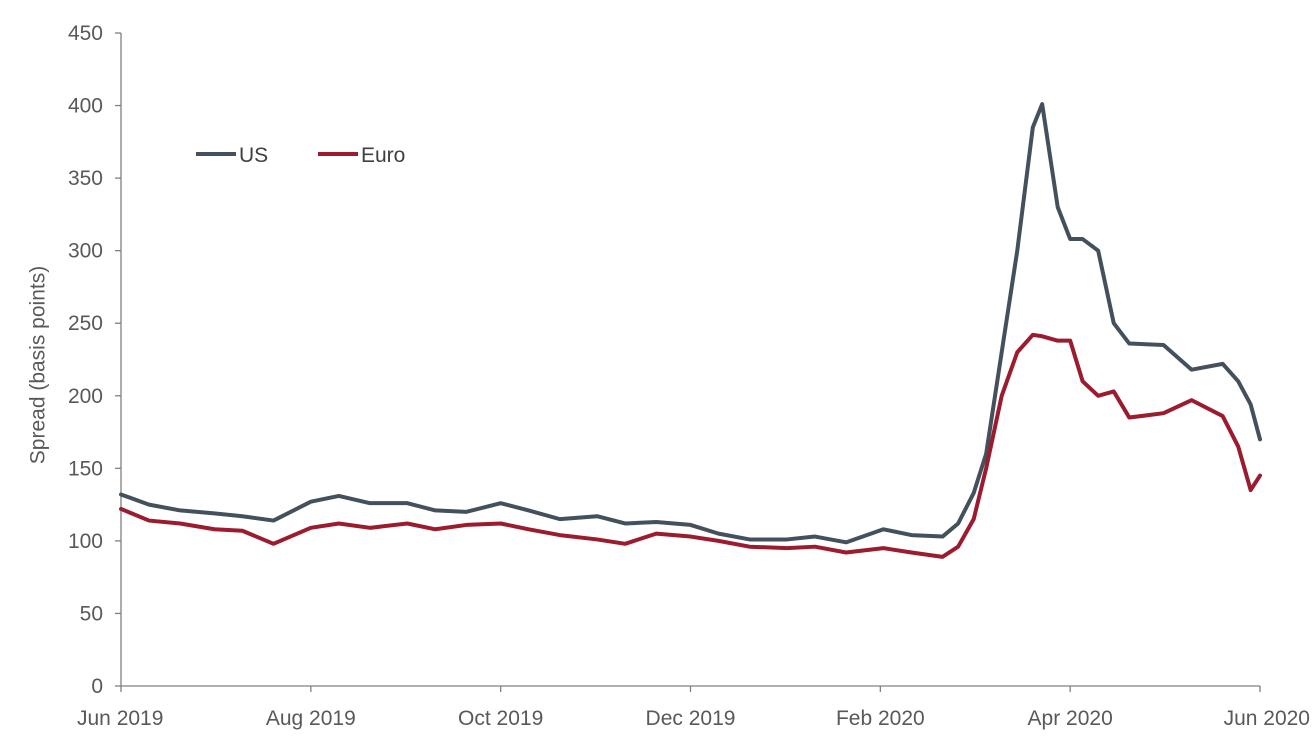  Describe the element at coordinates (85, 178) in the screenshot. I see `y-tick-label: 350` at that location.